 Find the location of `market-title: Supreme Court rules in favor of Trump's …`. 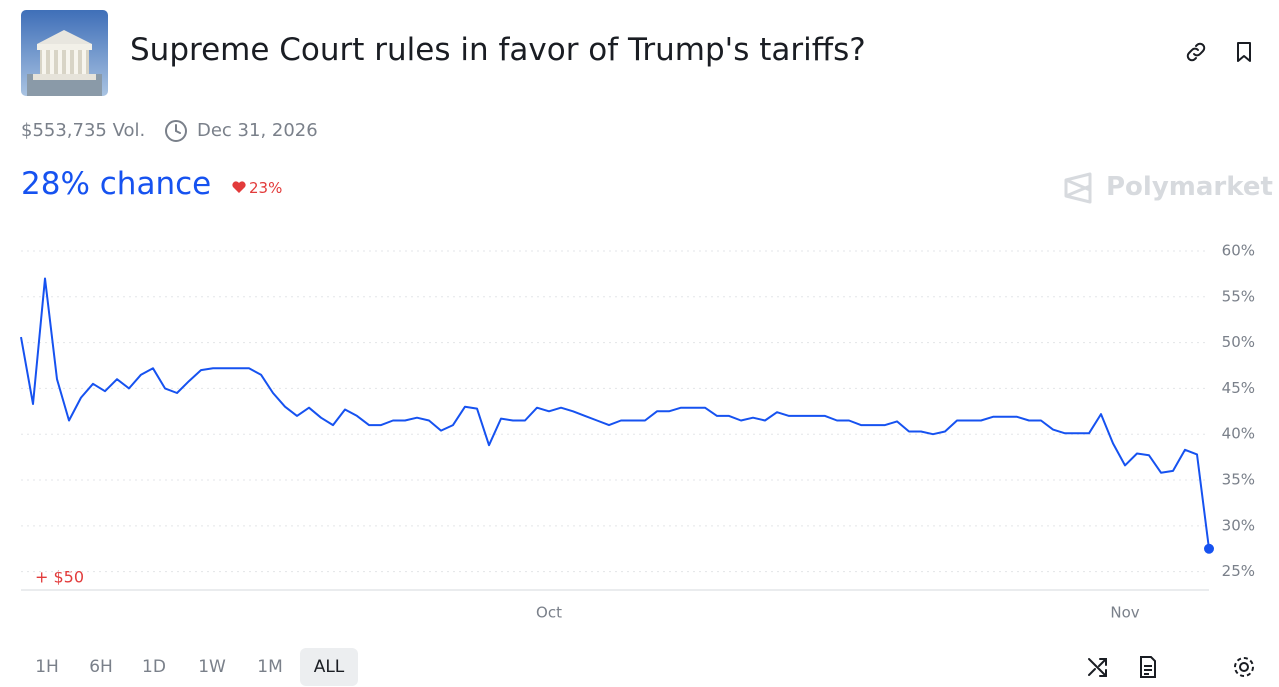

market-title: Supreme Court rules in favor of Trump's … is located at coordinates (498, 50).